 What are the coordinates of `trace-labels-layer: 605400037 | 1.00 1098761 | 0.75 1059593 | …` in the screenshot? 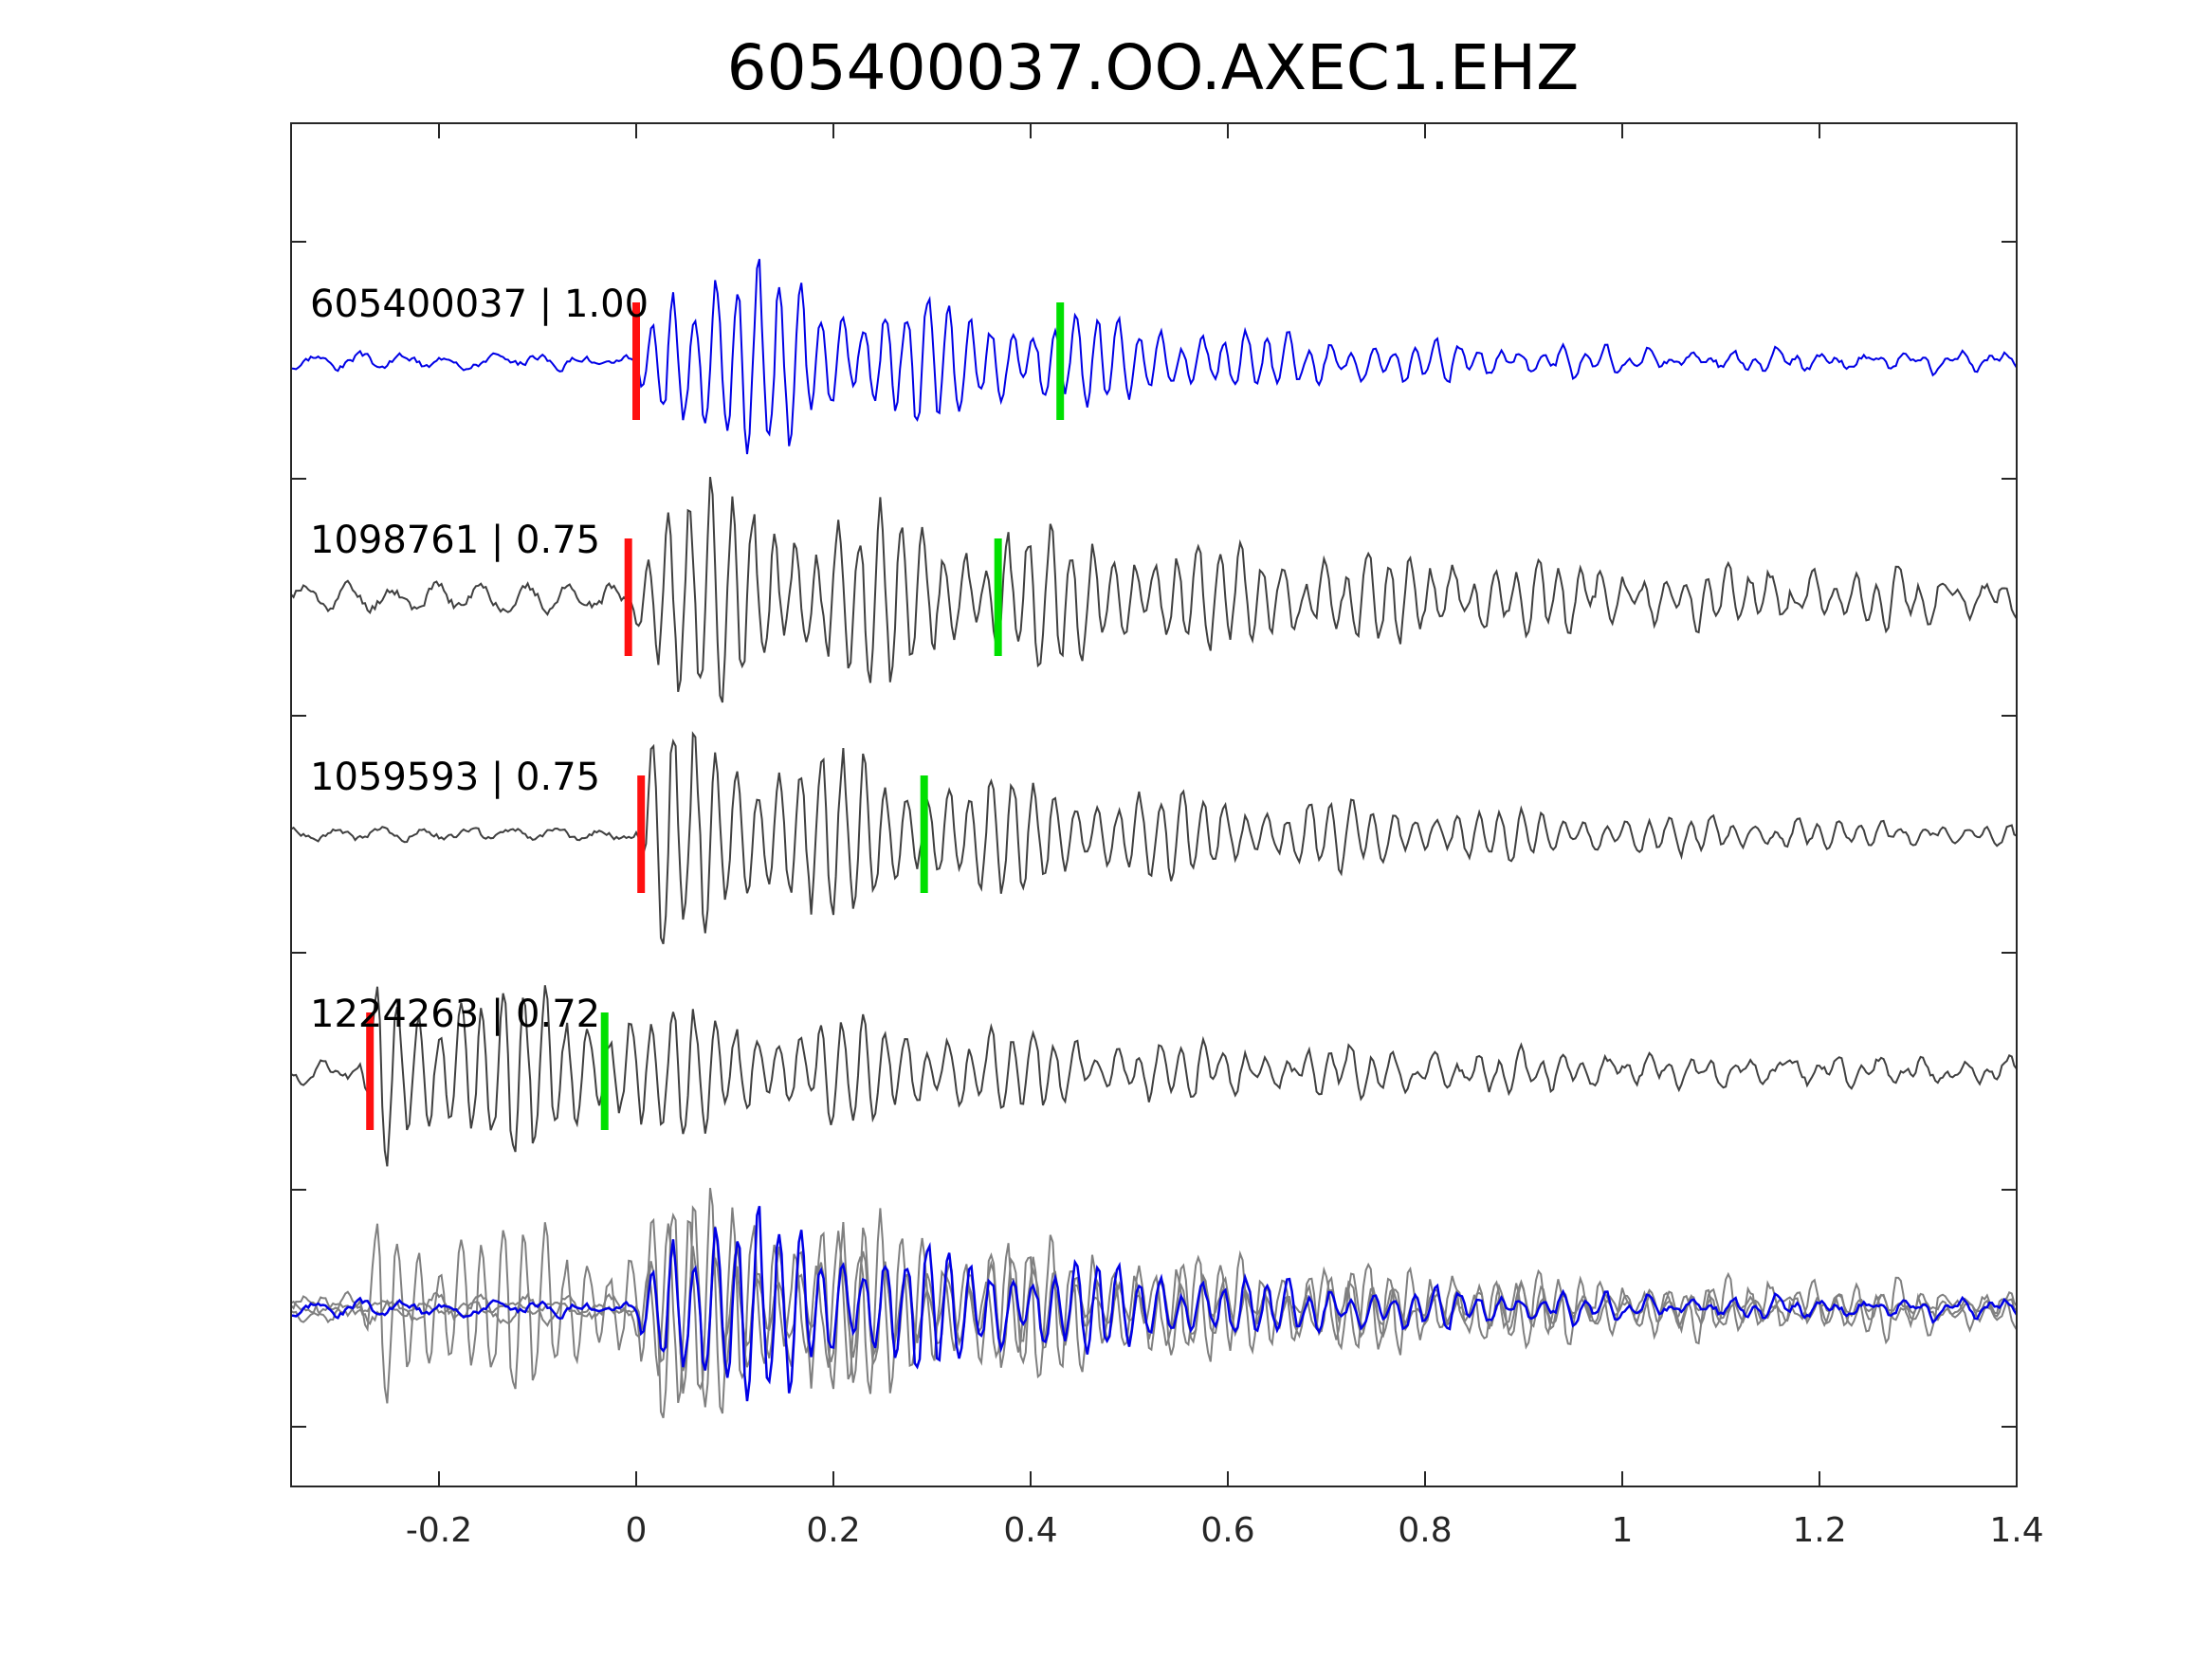 It's located at (479, 659).